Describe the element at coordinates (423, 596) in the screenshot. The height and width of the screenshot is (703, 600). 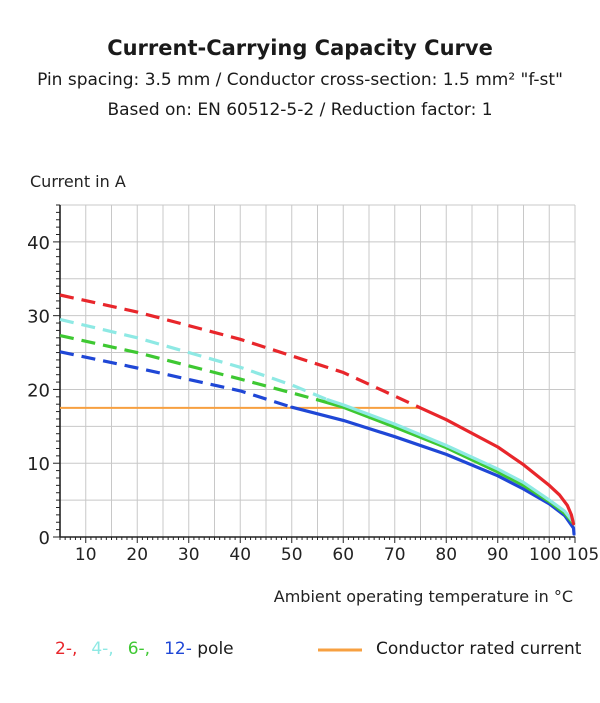
I see `x-axis-label: Ambient operating temperature in °C` at that location.